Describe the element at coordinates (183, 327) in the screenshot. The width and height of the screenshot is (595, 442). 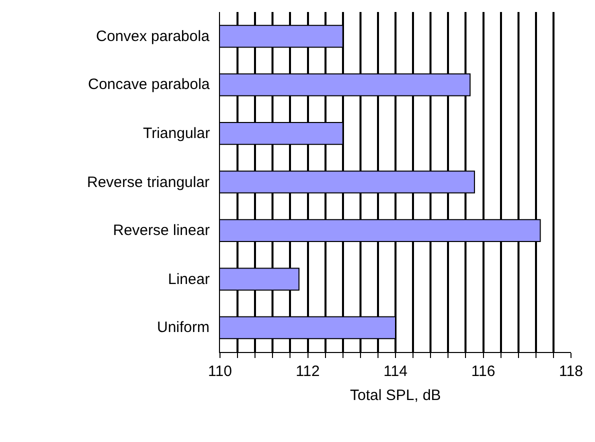
I see `y-tick-label: Uniform` at that location.